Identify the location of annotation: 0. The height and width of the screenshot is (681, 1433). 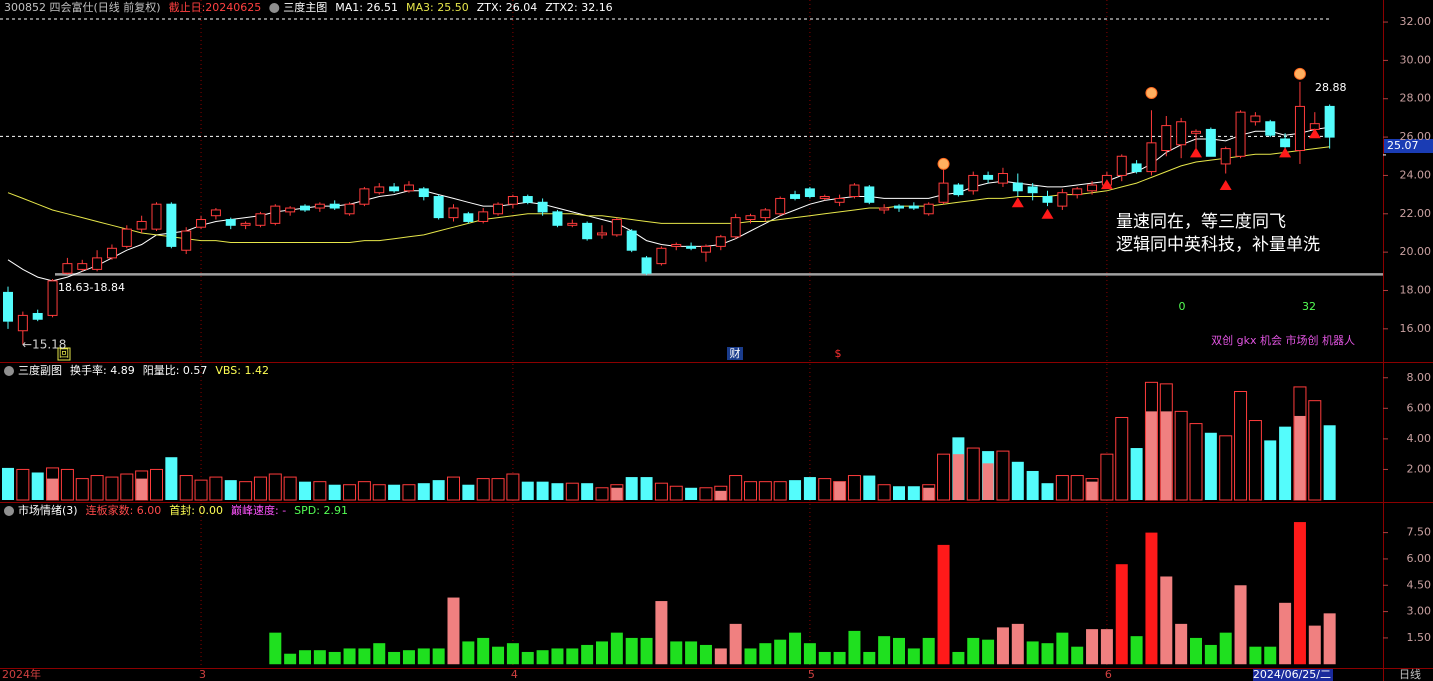
(1182, 306).